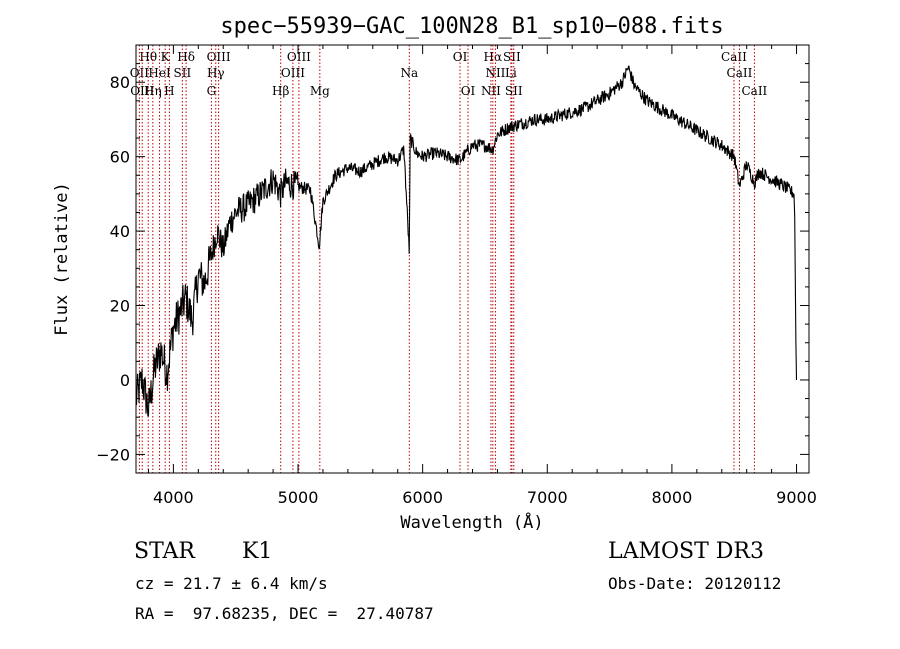 This screenshot has height=649, width=900. I want to click on line-id-label: Hγ, so click(216, 73).